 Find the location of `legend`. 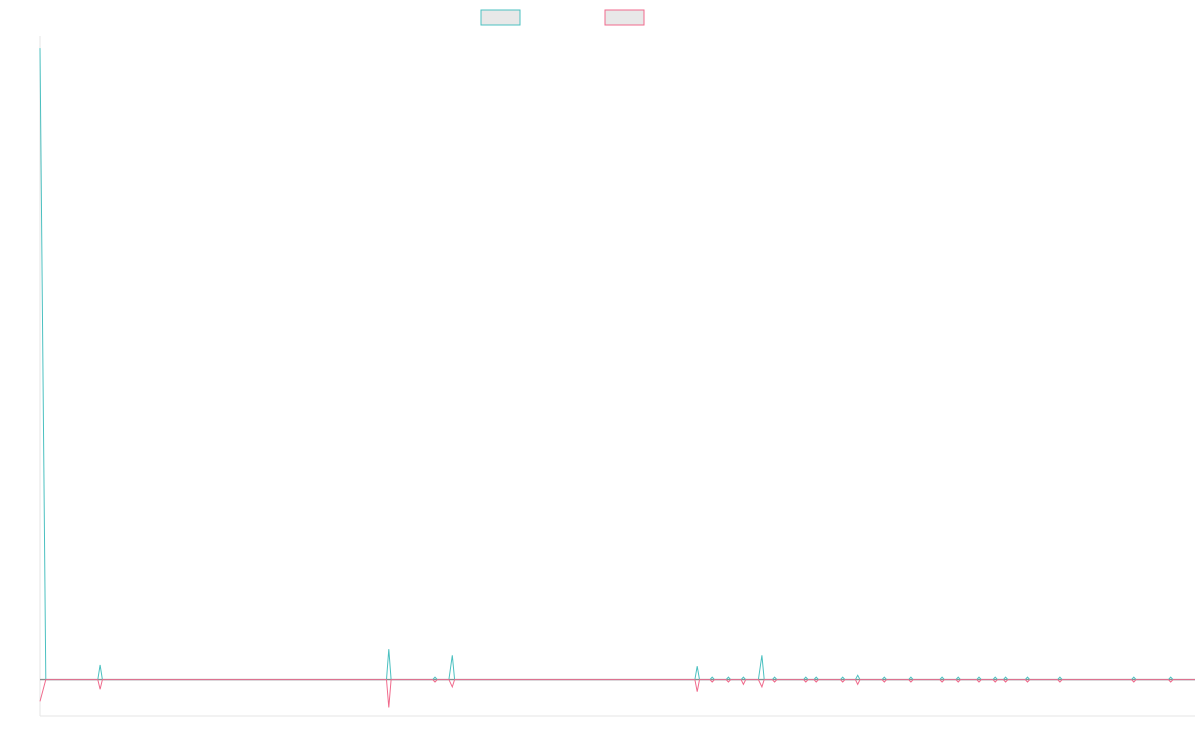

legend is located at coordinates (562, 17).